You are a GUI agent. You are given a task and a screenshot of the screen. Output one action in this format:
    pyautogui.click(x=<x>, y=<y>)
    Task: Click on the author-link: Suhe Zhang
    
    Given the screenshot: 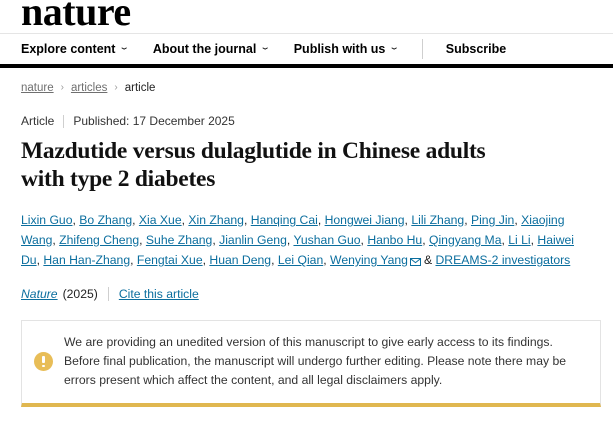 What is the action you would take?
    pyautogui.click(x=179, y=240)
    